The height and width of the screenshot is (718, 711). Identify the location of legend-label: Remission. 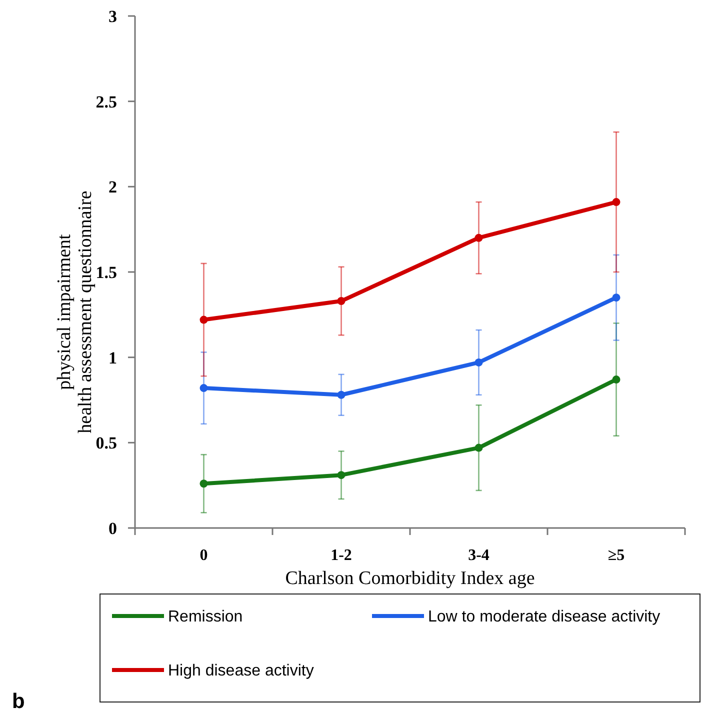
(205, 617).